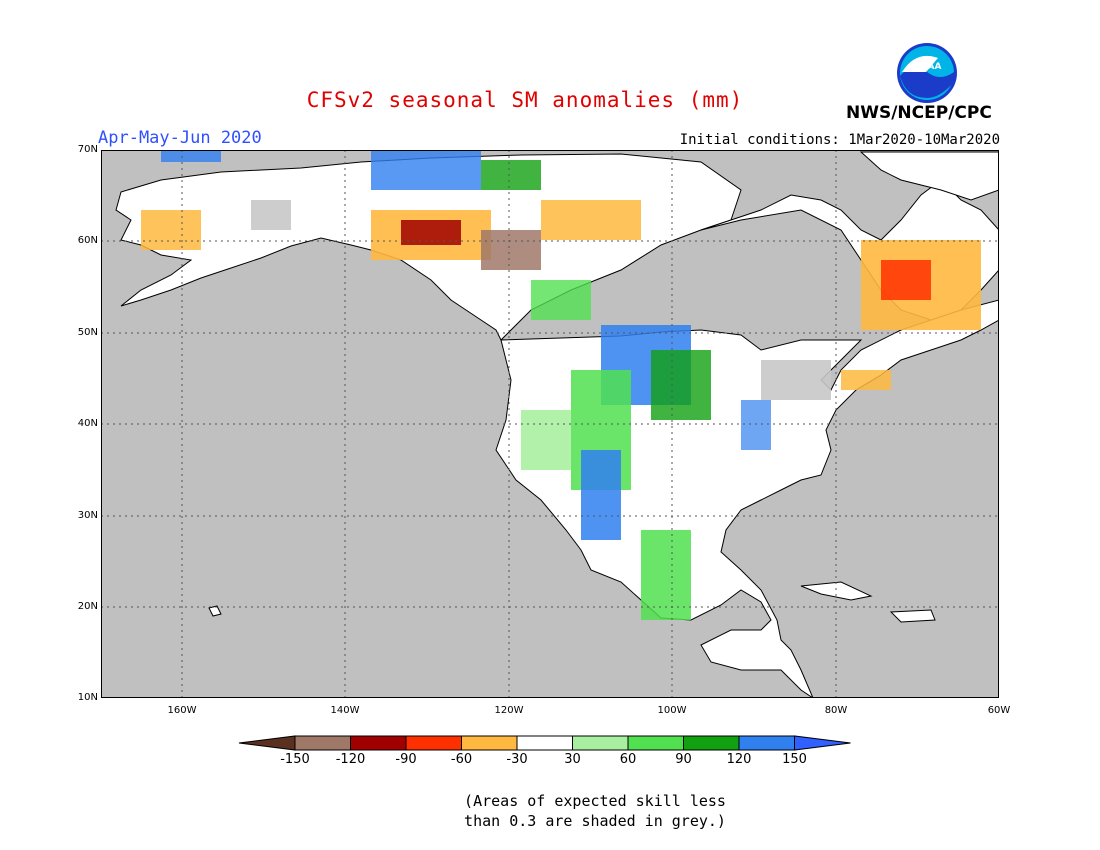  Describe the element at coordinates (927, 73) in the screenshot. I see `noaa-logo: NOAA` at that location.